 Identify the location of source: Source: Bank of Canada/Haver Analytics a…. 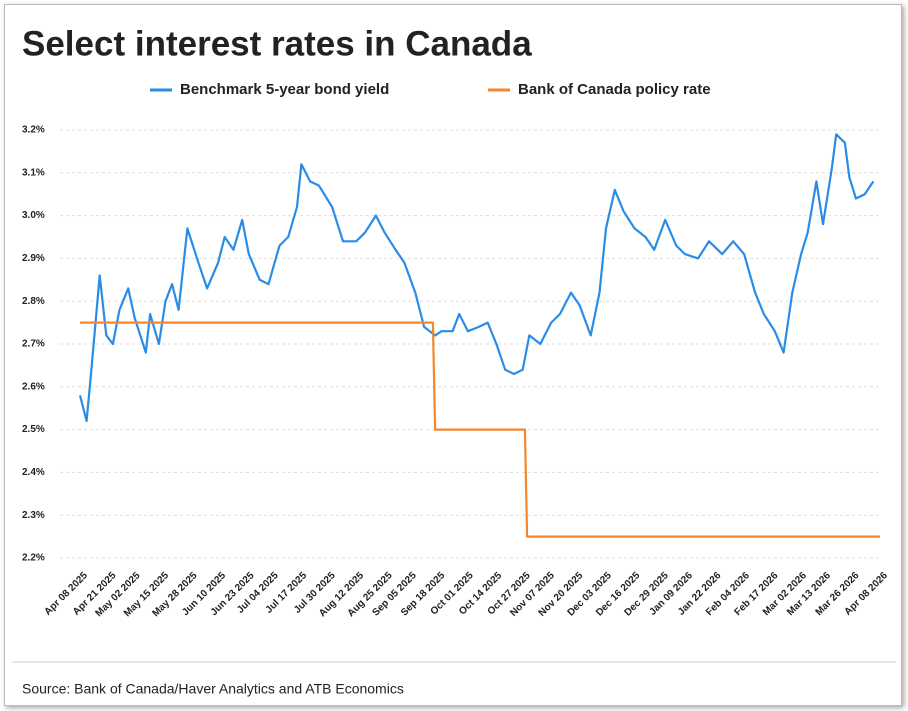
(213, 689).